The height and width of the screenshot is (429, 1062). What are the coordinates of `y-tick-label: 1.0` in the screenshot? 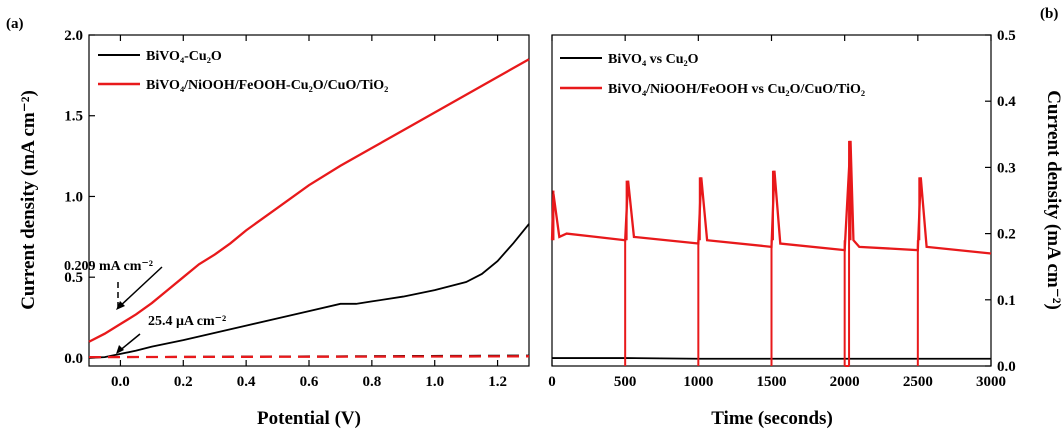 It's located at (73, 197).